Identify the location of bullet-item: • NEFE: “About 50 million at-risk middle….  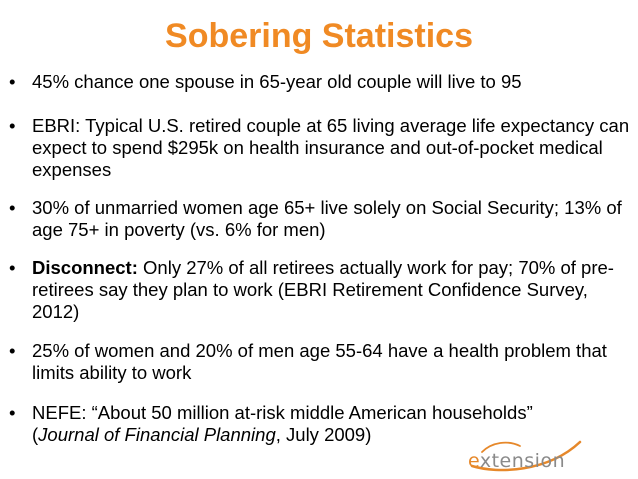
(319, 424).